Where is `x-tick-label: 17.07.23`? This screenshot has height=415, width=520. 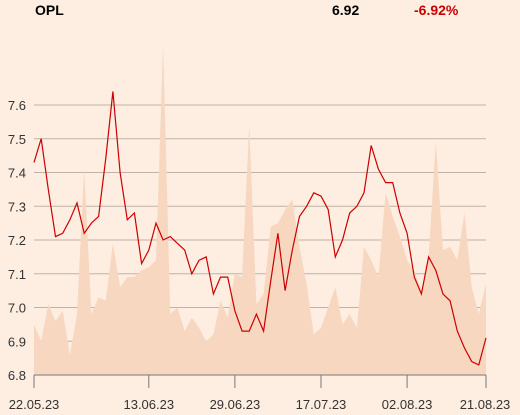
x-tick-label: 17.07.23 is located at coordinates (321, 404).